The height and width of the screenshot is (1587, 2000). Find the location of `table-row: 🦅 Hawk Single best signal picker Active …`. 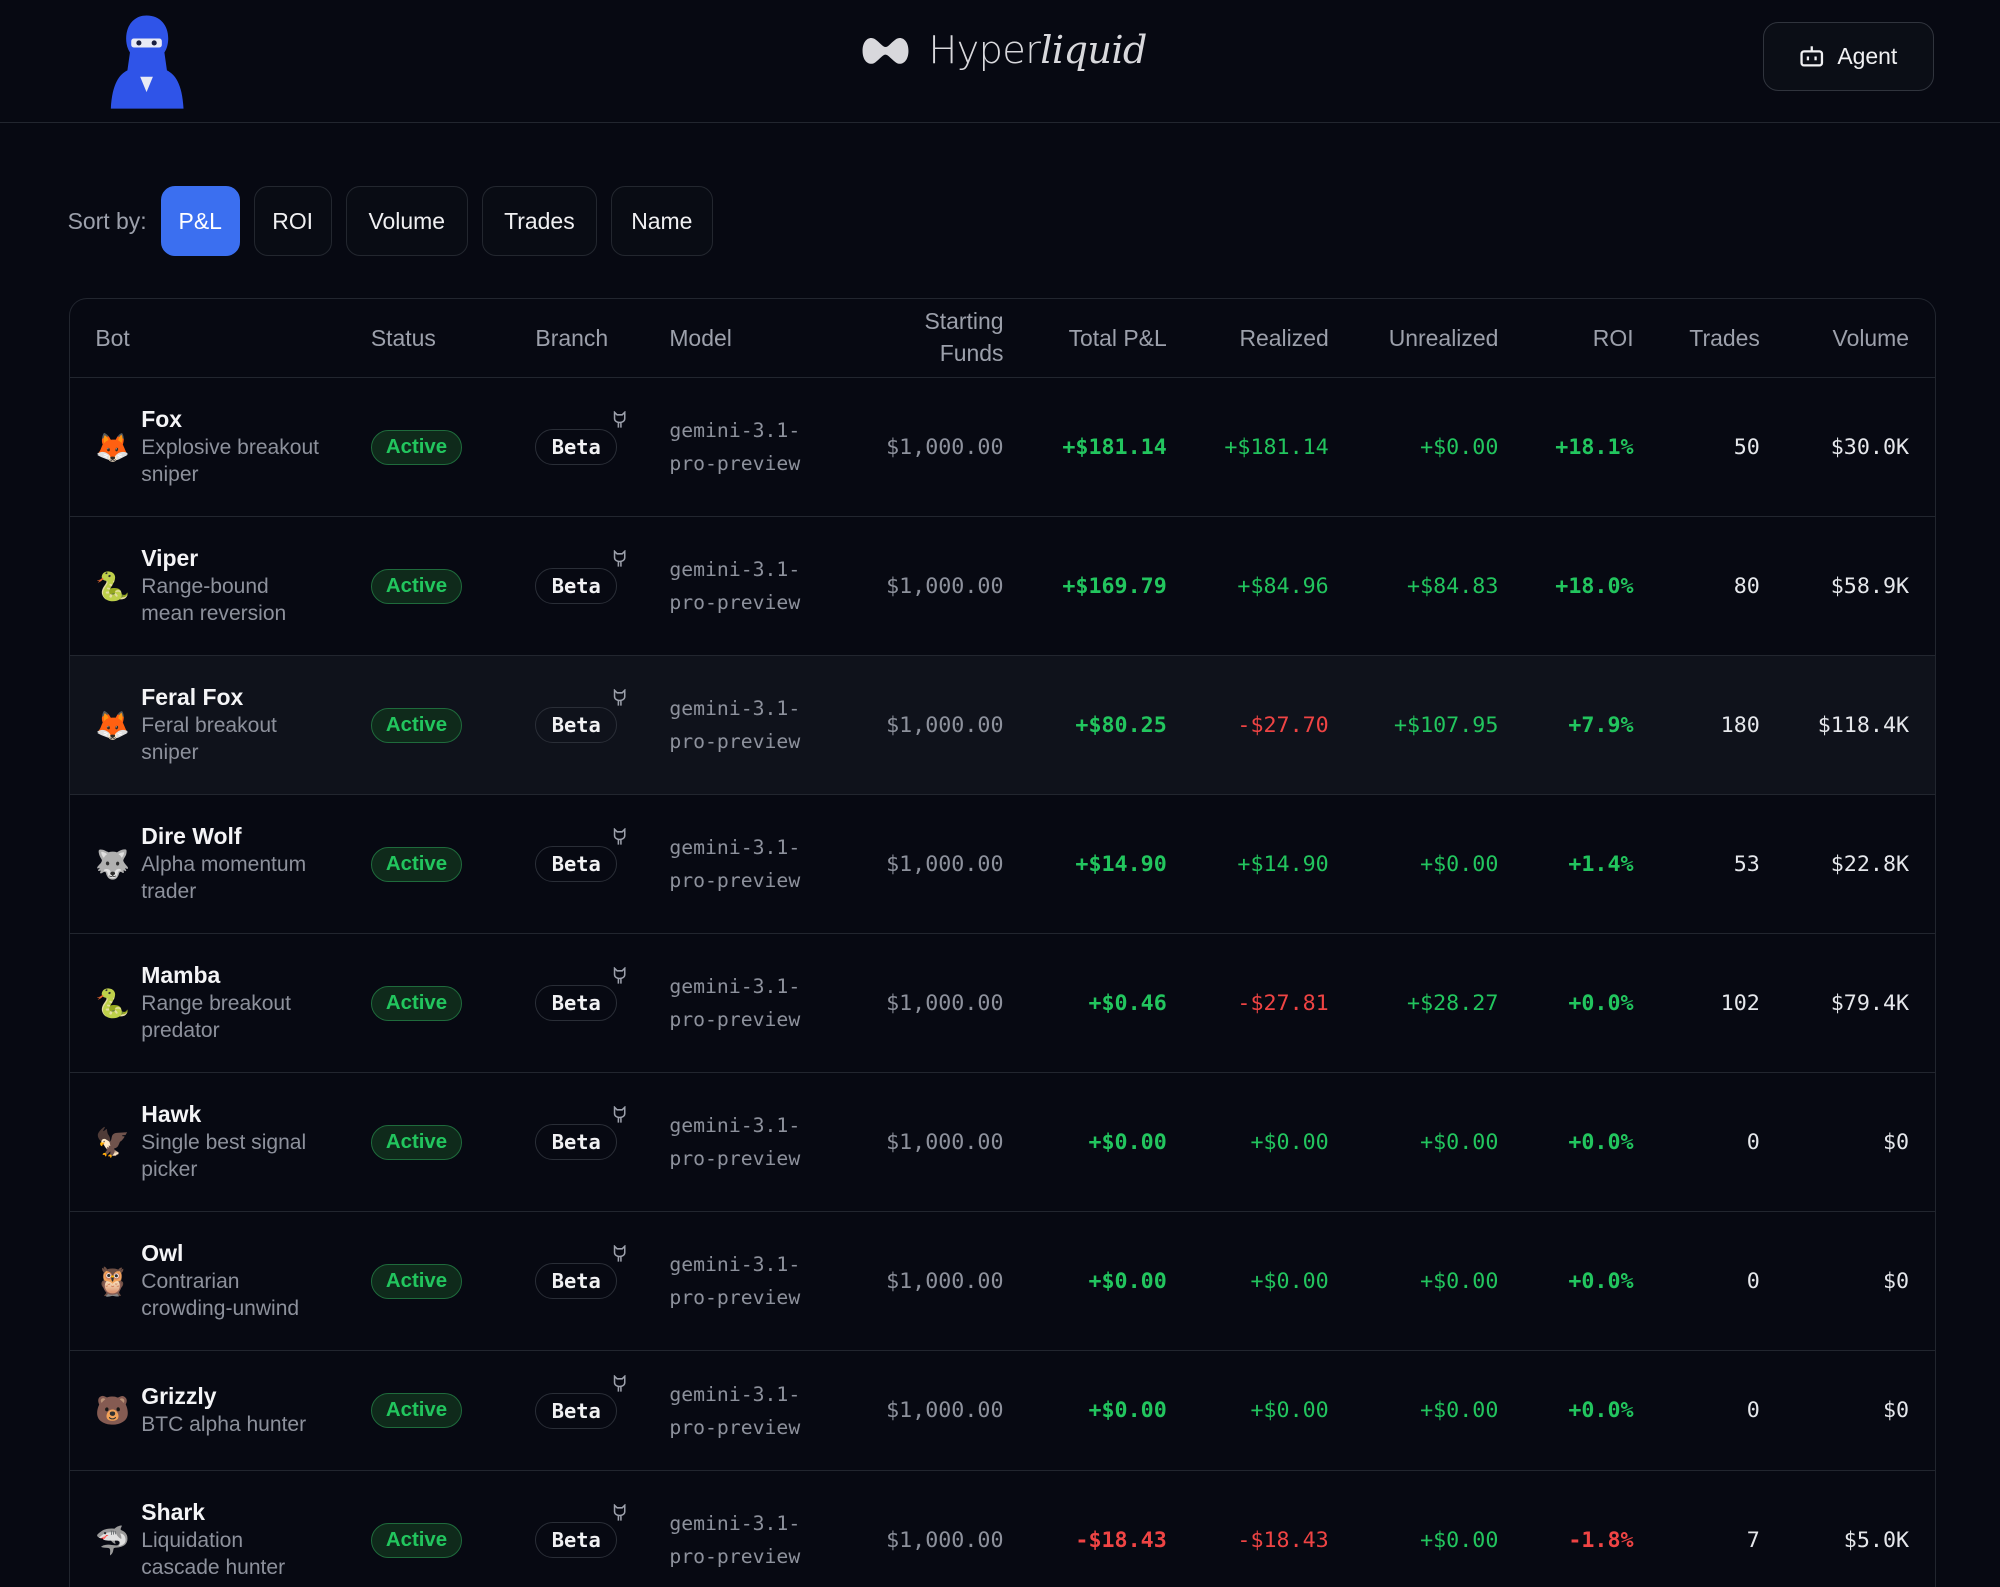

table-row: 🦅 Hawk Single best signal picker Active … is located at coordinates (1002, 1141).